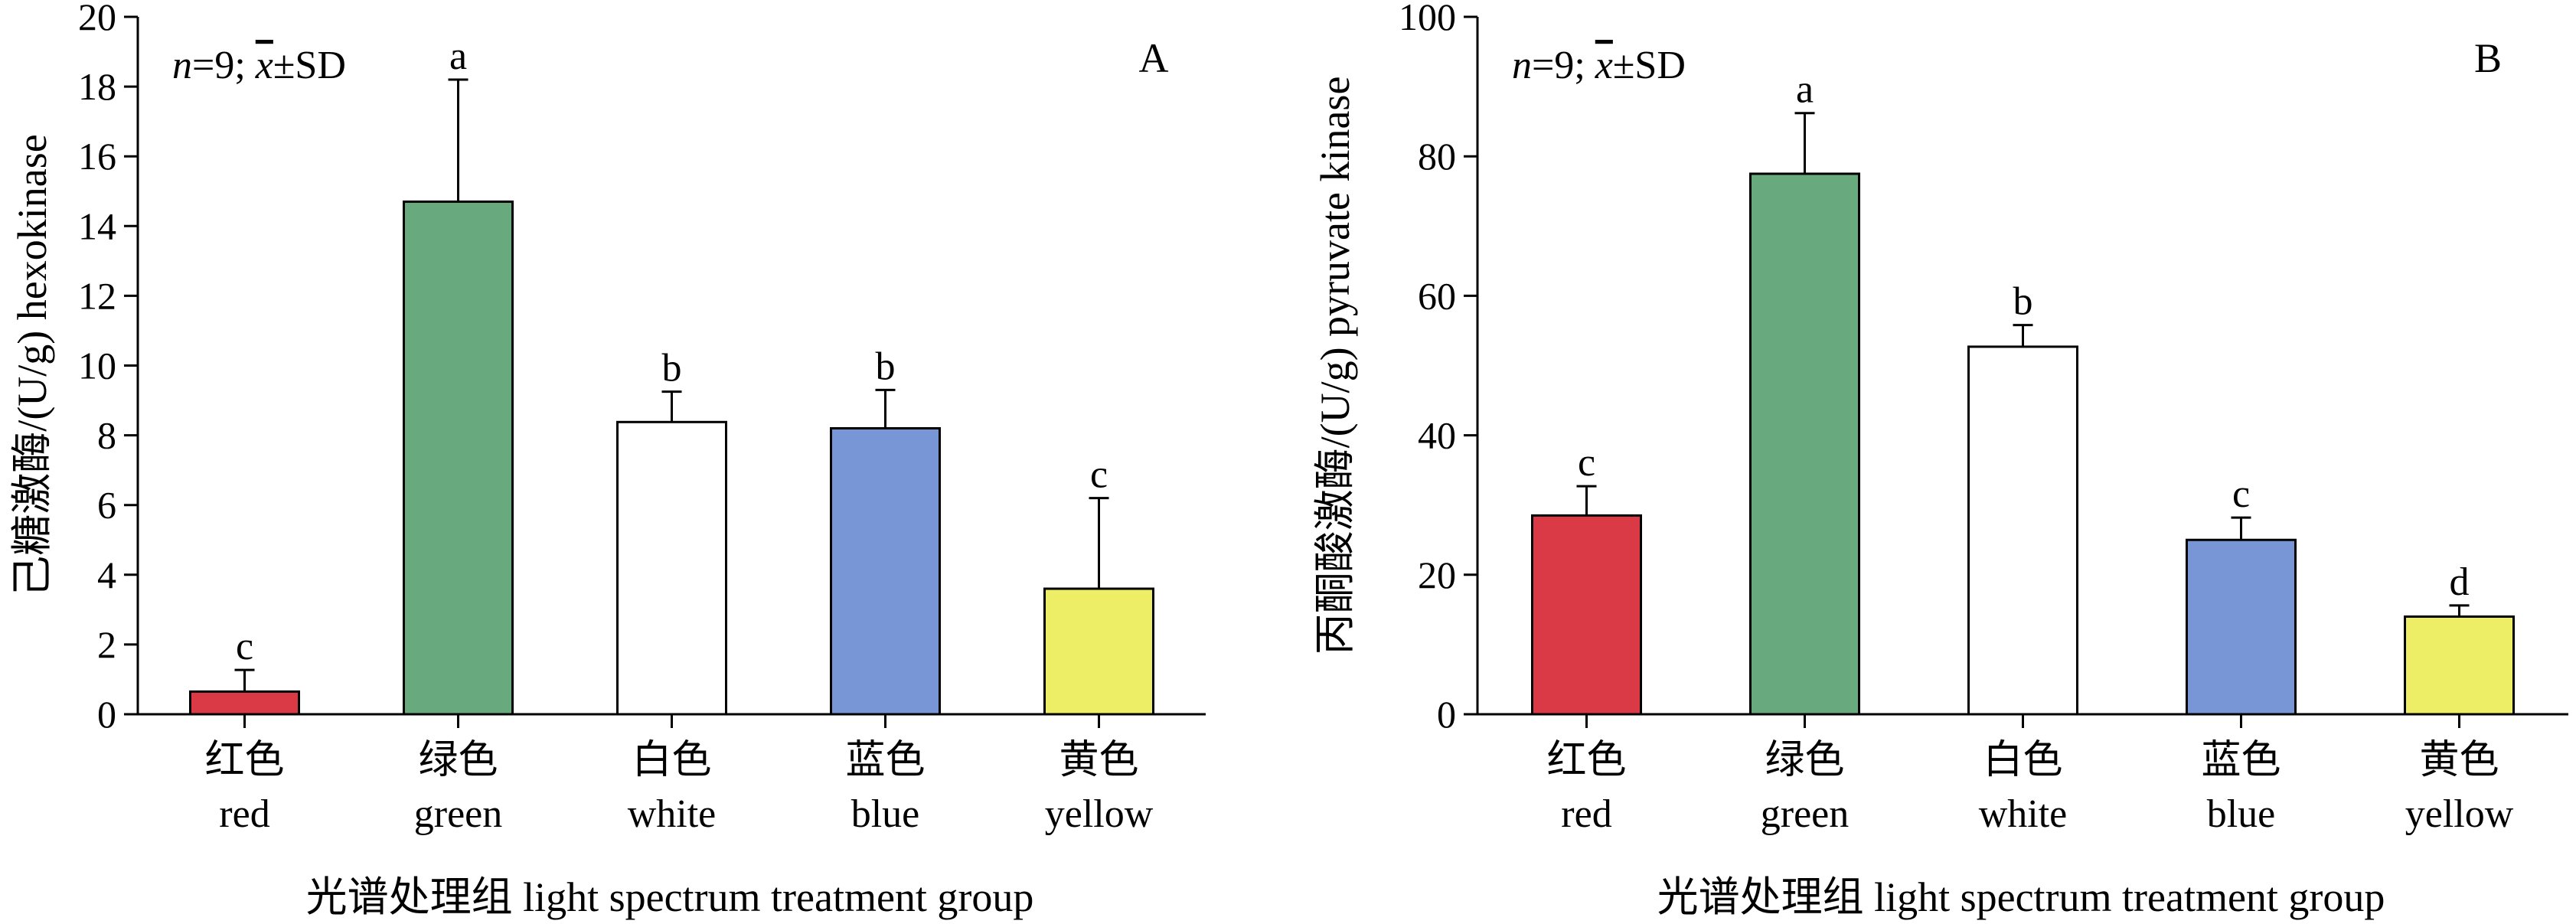 Image resolution: width=2576 pixels, height=924 pixels. What do you see at coordinates (1427, 19) in the screenshot?
I see `y-tick-label: 100` at bounding box center [1427, 19].